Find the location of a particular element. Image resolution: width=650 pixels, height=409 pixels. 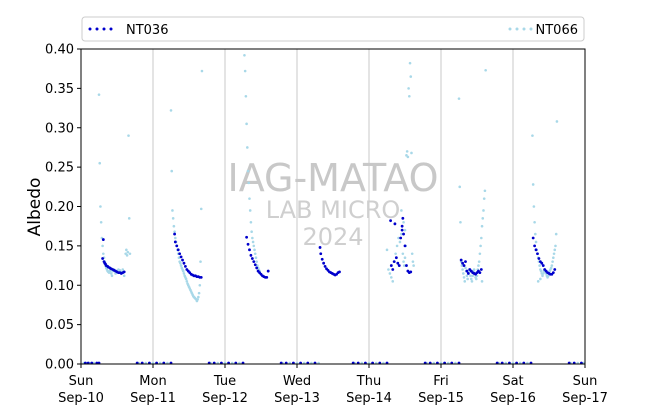

legend-label-nt036: NT036 is located at coordinates (147, 30).